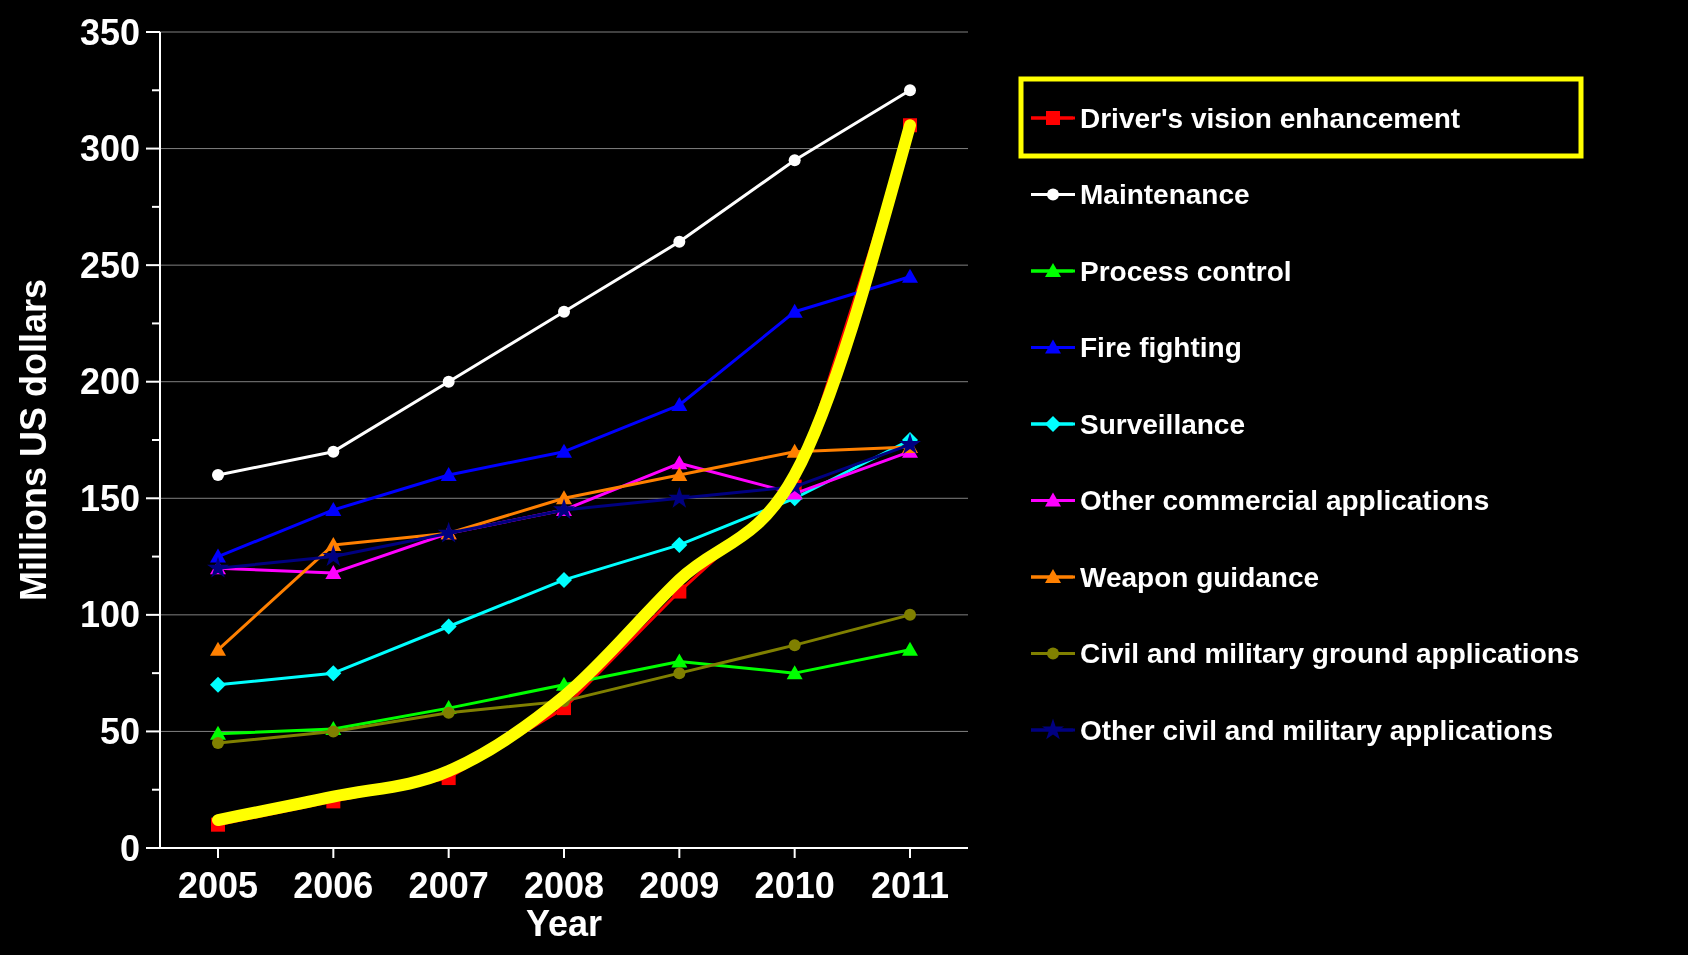 This screenshot has height=955, width=1688. I want to click on x-tick-label: 2010, so click(794, 885).